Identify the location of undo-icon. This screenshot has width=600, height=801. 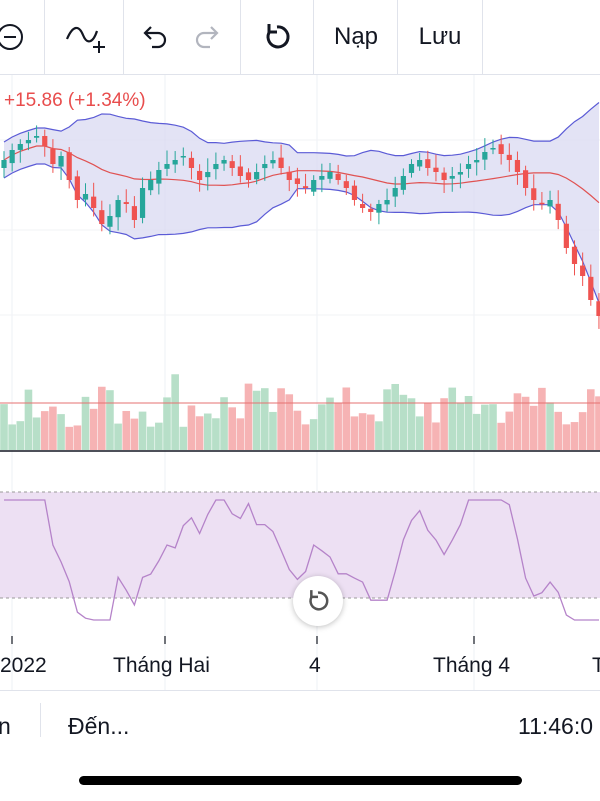
(155, 37).